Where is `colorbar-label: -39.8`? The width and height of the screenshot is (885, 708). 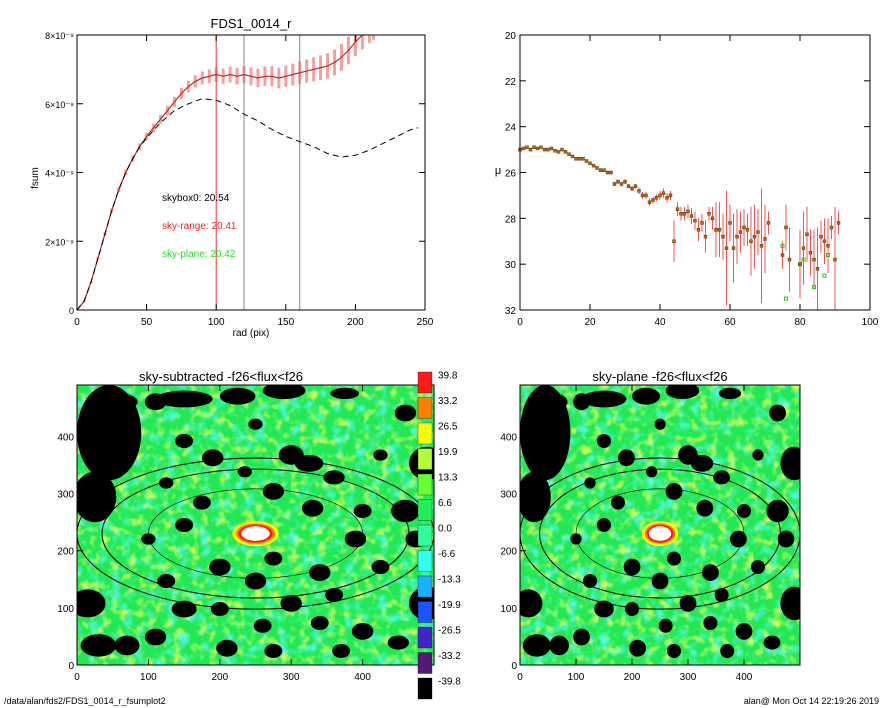 colorbar-label: -39.8 is located at coordinates (449, 682).